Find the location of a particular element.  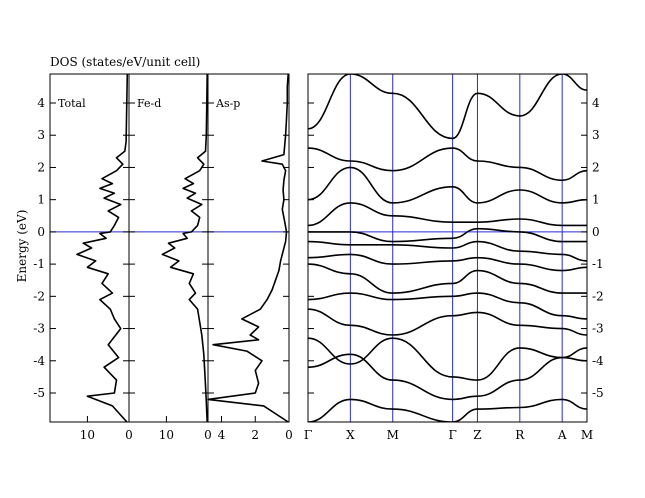

dos-title: DOS (states/eV/unit cell) is located at coordinates (125, 62).